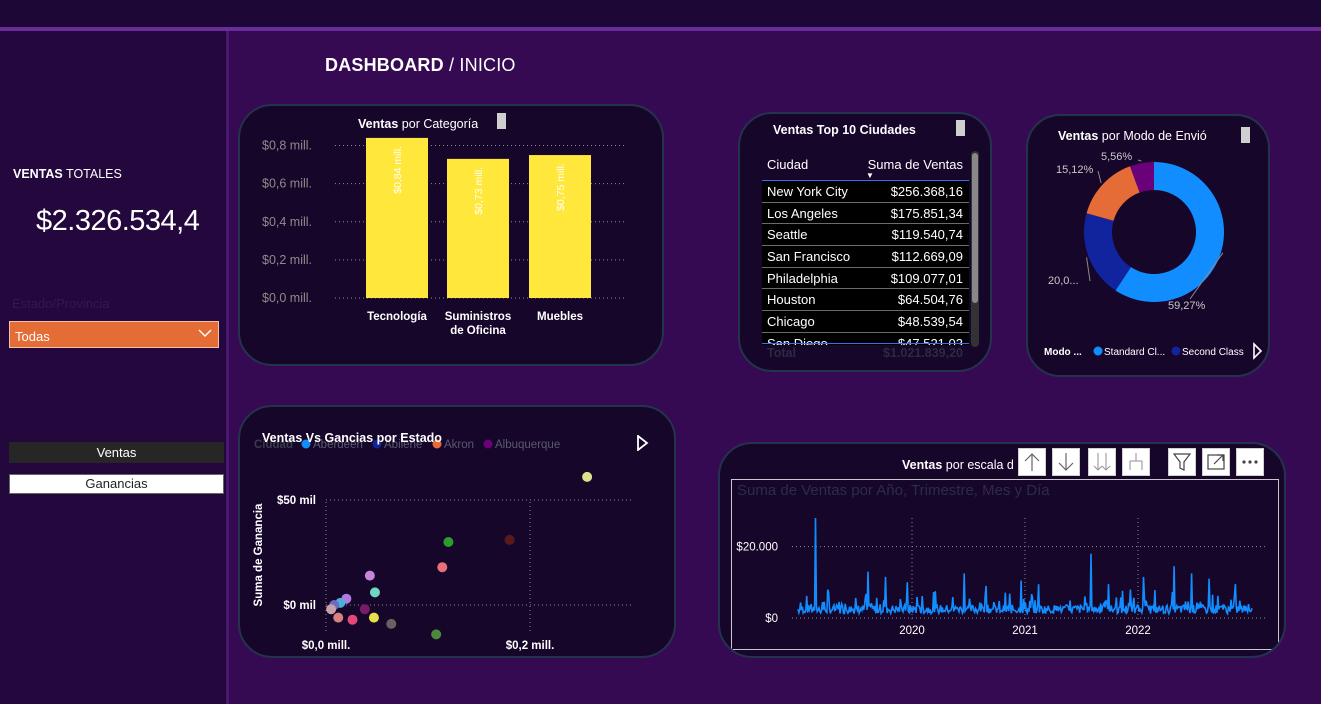  Describe the element at coordinates (114, 334) in the screenshot. I see `state-dropdown: Todas` at that location.